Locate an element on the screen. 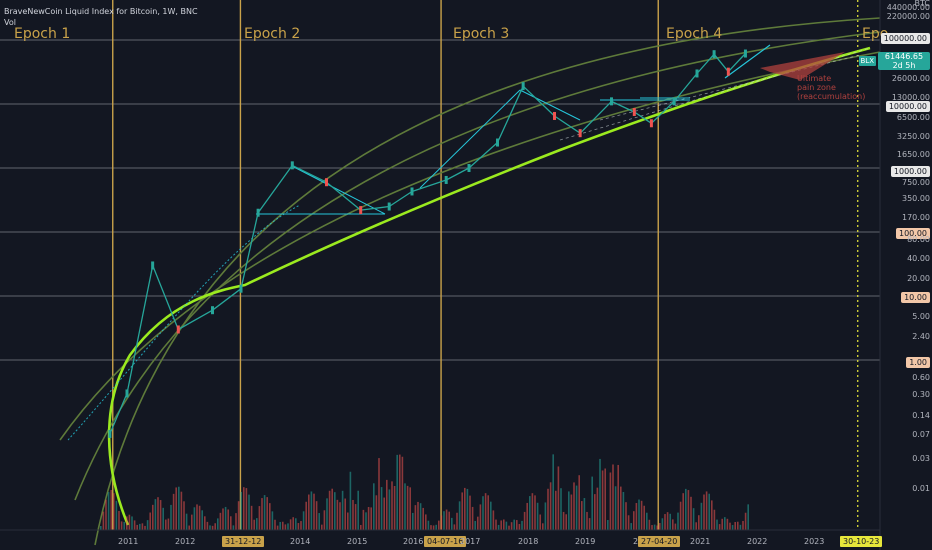 The width and height of the screenshot is (932, 550). x-tick-label: 2016 is located at coordinates (413, 541).